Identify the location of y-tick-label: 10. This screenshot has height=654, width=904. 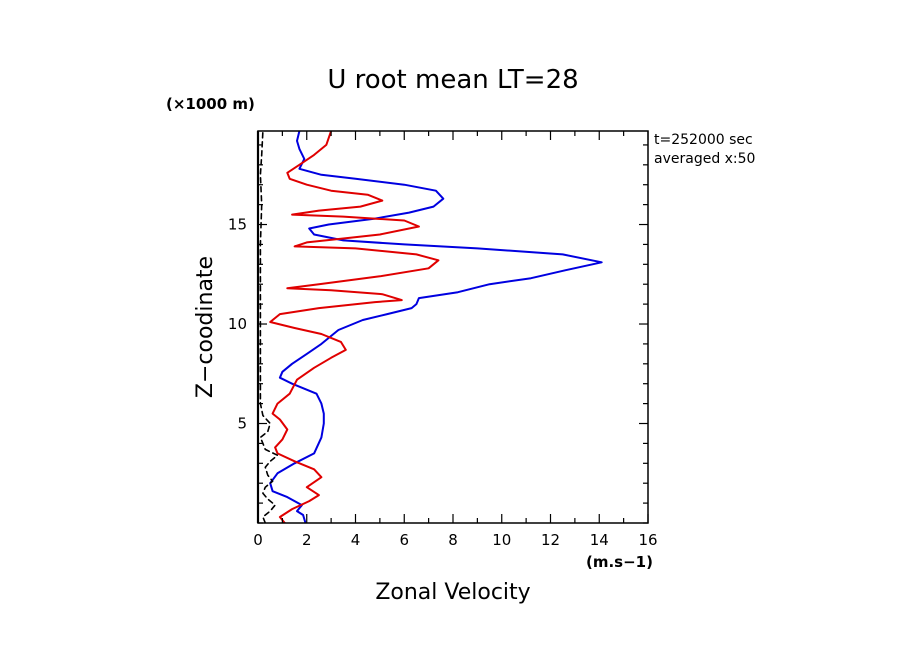
(237, 324).